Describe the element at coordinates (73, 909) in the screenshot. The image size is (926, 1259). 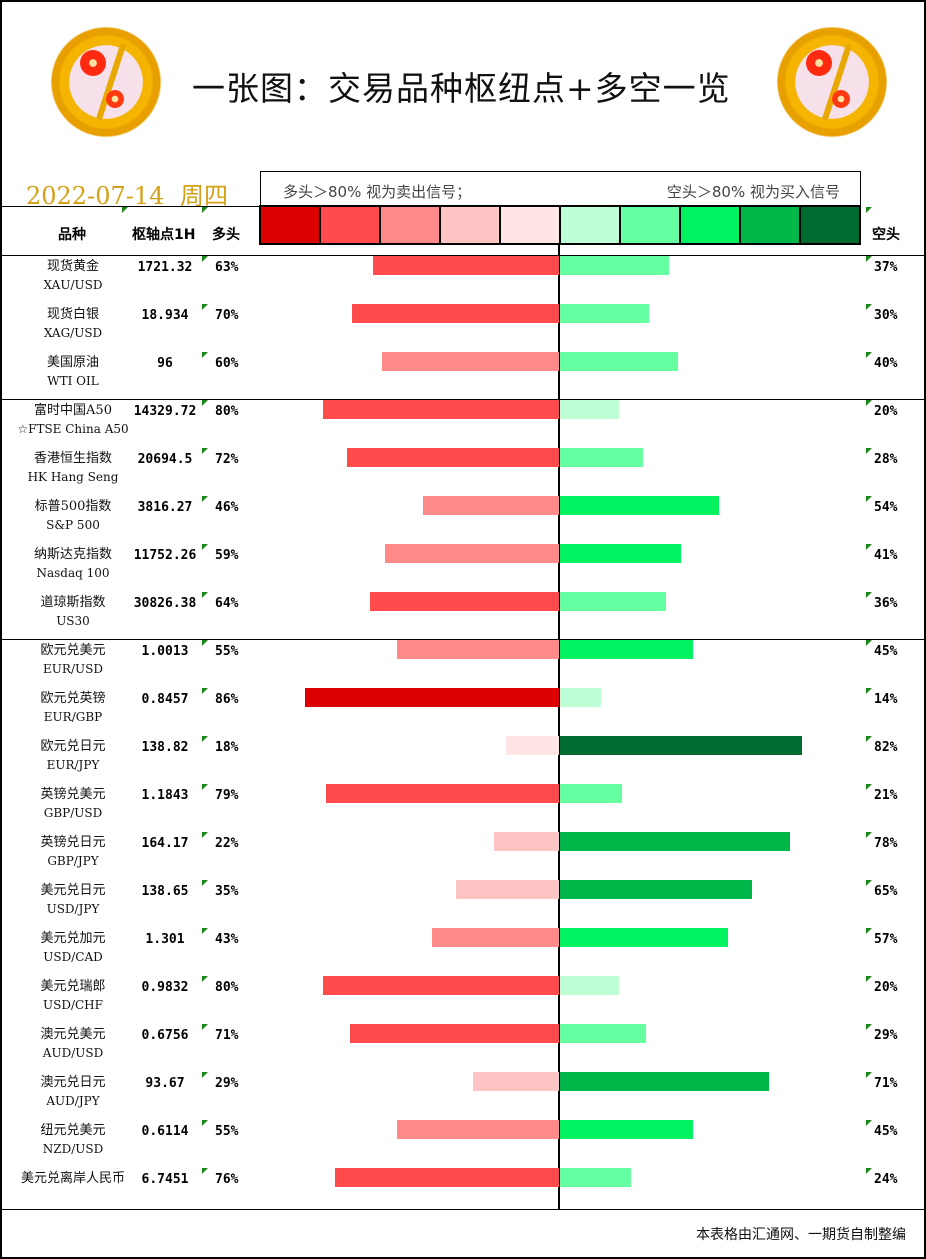
I see `instrument-en: USD/JPY` at that location.